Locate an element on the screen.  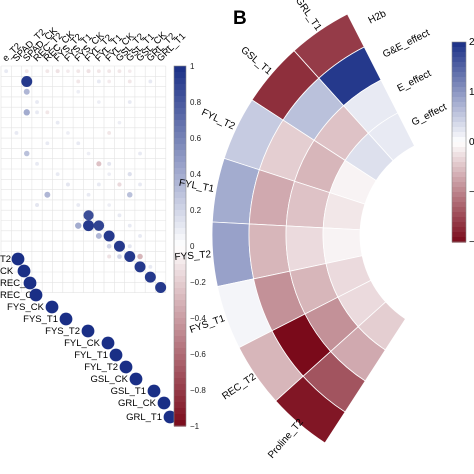
colorbar-frame is located at coordinates (459, 142).